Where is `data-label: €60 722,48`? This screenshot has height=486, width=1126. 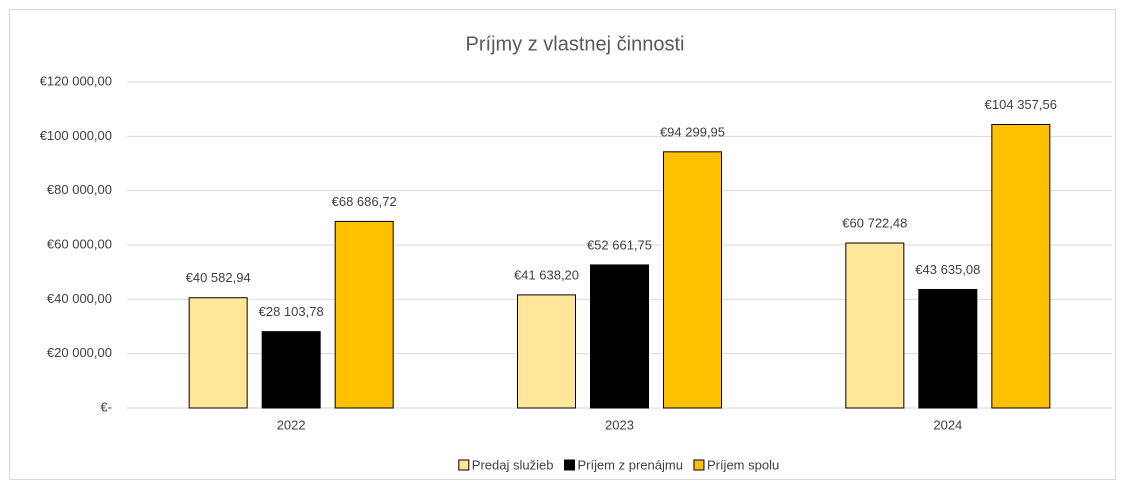
data-label: €60 722,48 is located at coordinates (874, 222).